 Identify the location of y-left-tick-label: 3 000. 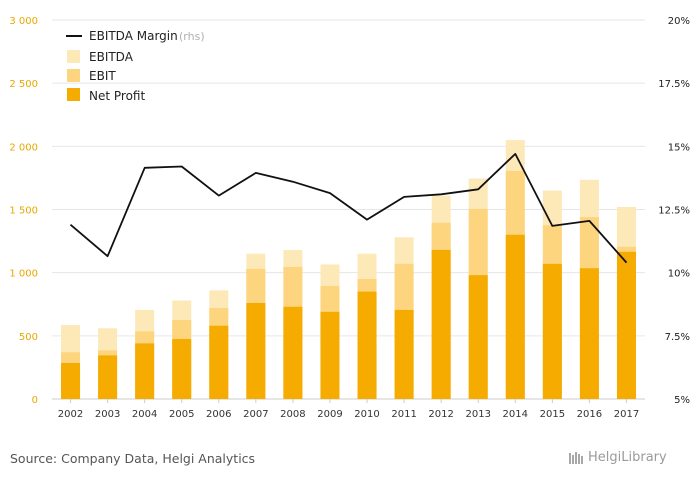
(23, 21).